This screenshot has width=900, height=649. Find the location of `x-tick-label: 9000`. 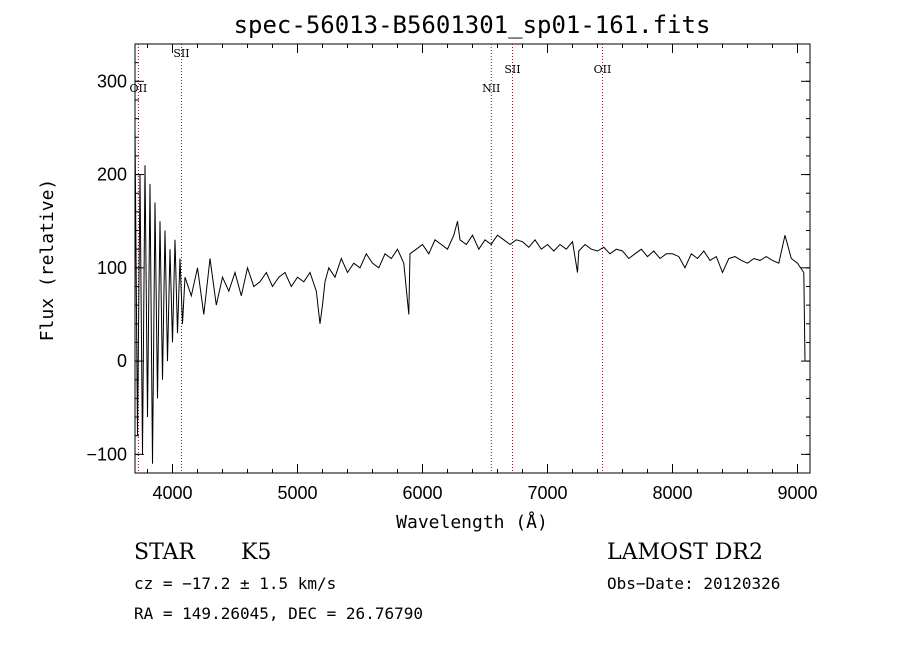

x-tick-label: 9000 is located at coordinates (797, 493).